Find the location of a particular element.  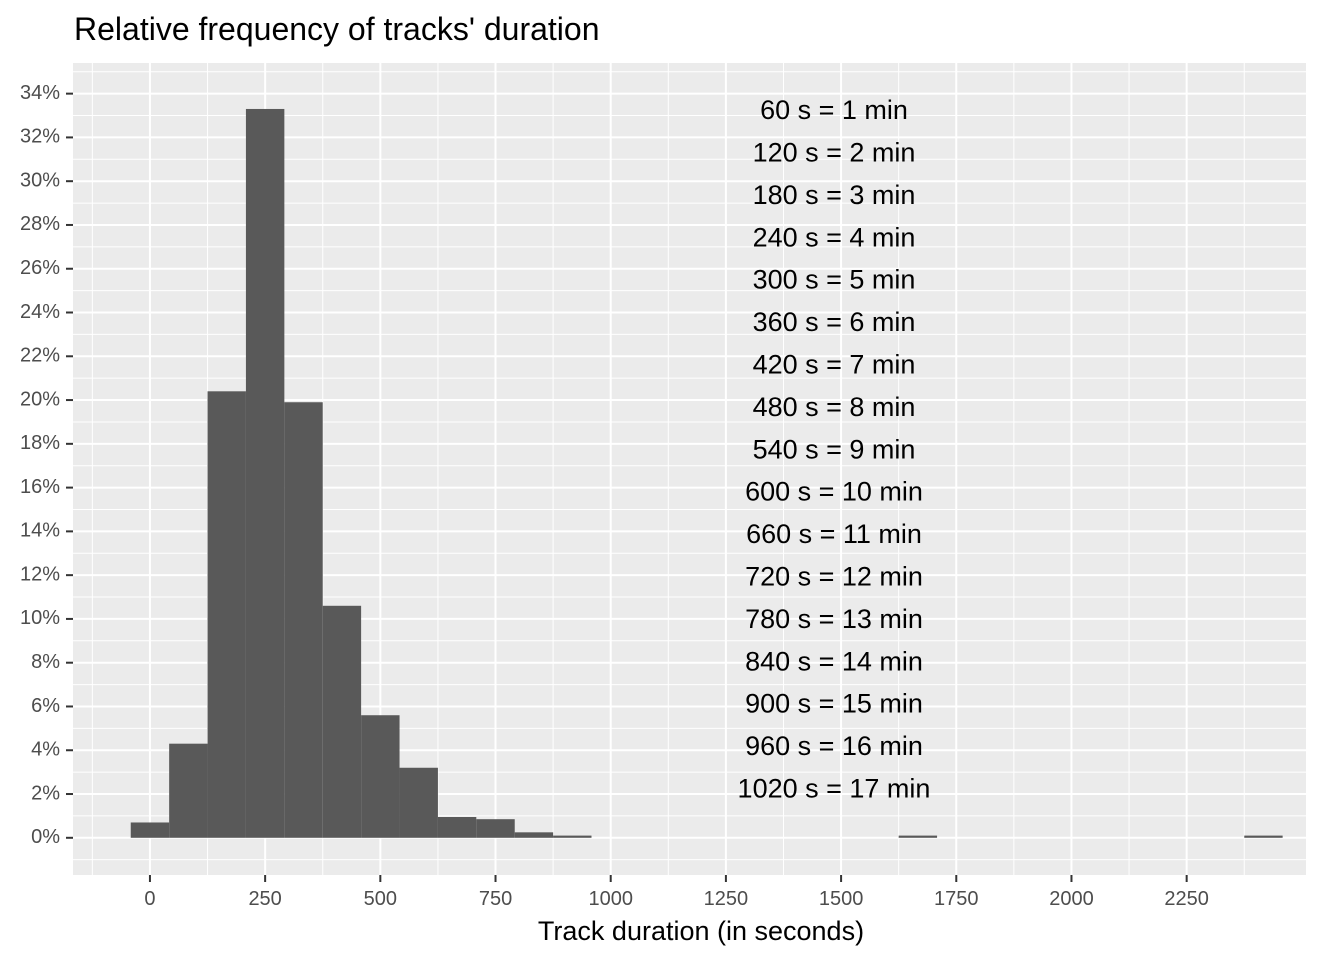

chart-title: Relative frequency of tracks' duration is located at coordinates (336, 29).